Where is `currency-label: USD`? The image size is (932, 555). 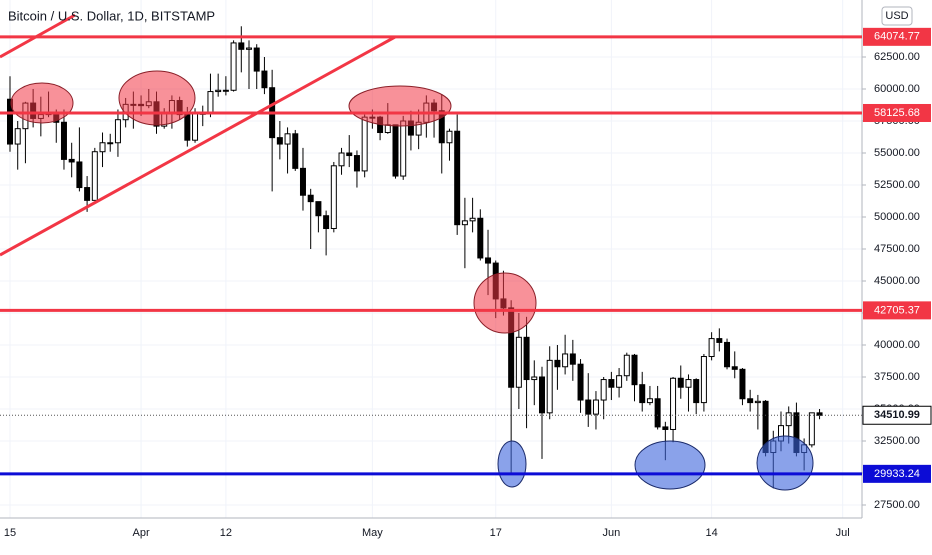 currency-label: USD is located at coordinates (896, 16).